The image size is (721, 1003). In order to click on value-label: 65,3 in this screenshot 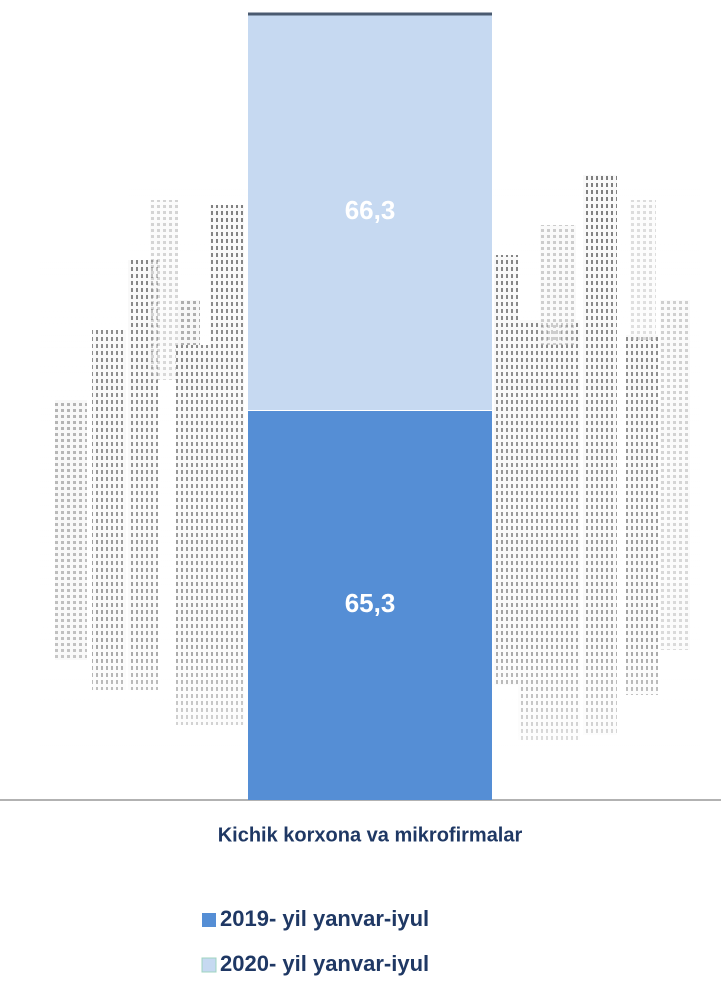, I will do `click(370, 603)`.